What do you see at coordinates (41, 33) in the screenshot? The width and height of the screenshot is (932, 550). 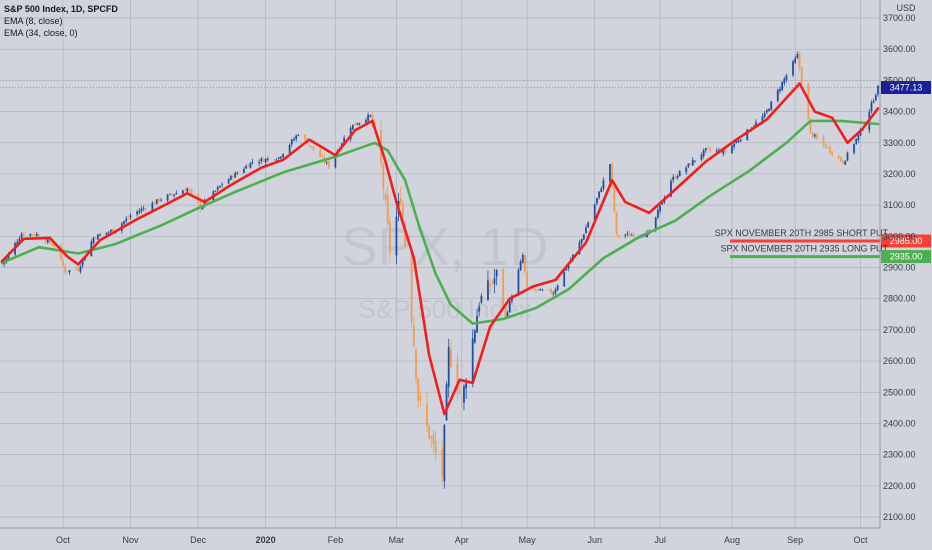 I see `legend-ema-slow: EMA (34, close, 0)` at bounding box center [41, 33].